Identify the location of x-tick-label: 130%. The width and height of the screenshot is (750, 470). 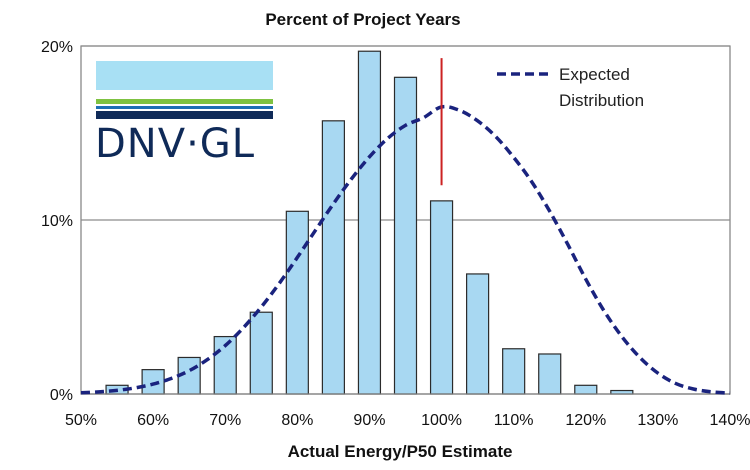
(657, 420).